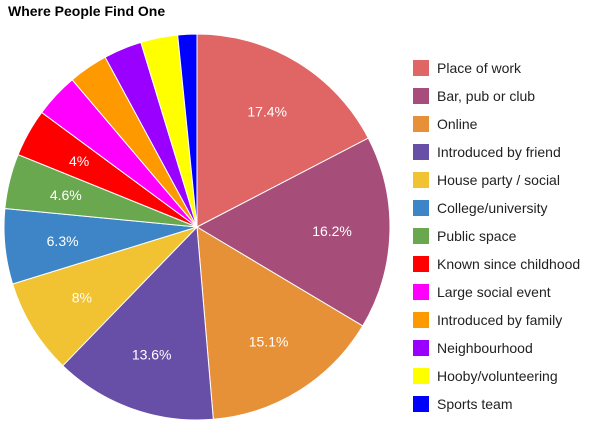  I want to click on legend-label: Place of work, so click(479, 68).